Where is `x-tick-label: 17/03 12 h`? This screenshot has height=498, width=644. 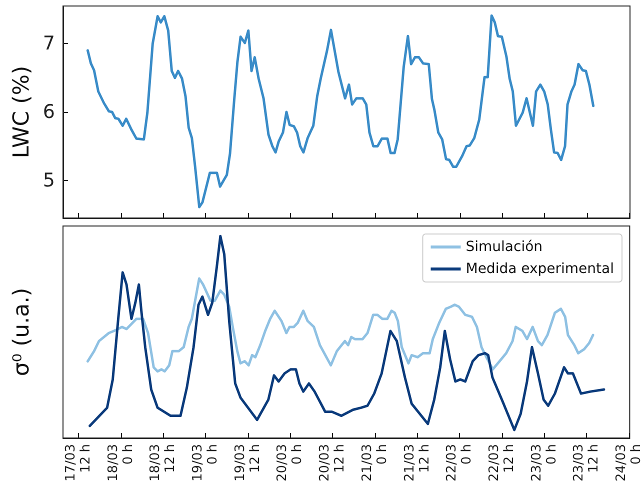
x-tick-label: 17/03 12 h is located at coordinates (79, 463).